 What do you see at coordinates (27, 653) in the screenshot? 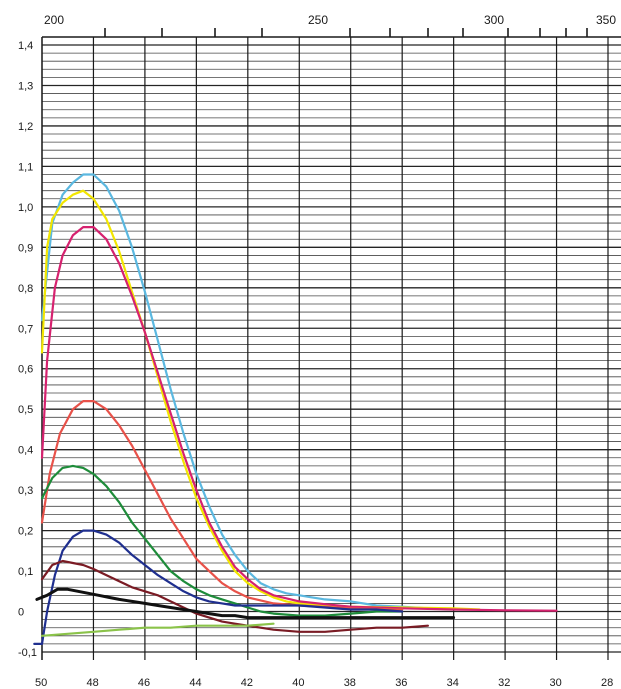
I see `y-tick-label: -0,1` at bounding box center [27, 653].